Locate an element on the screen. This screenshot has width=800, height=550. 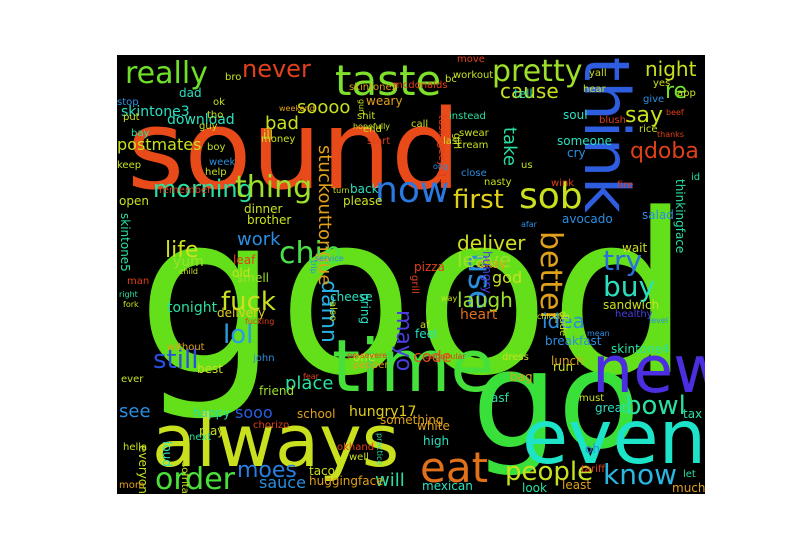
word-grill: grill is located at coordinates (414, 284).